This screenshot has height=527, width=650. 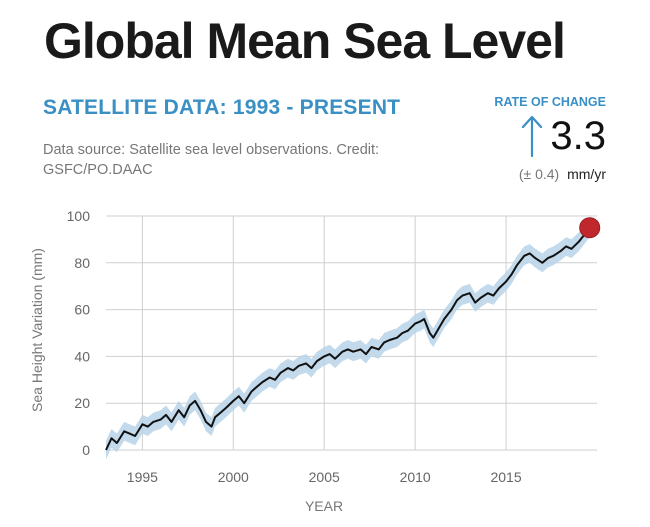 What do you see at coordinates (222, 107) in the screenshot?
I see `chart-subtitle: SATELLITE DATA: 1993 - PRESENT` at bounding box center [222, 107].